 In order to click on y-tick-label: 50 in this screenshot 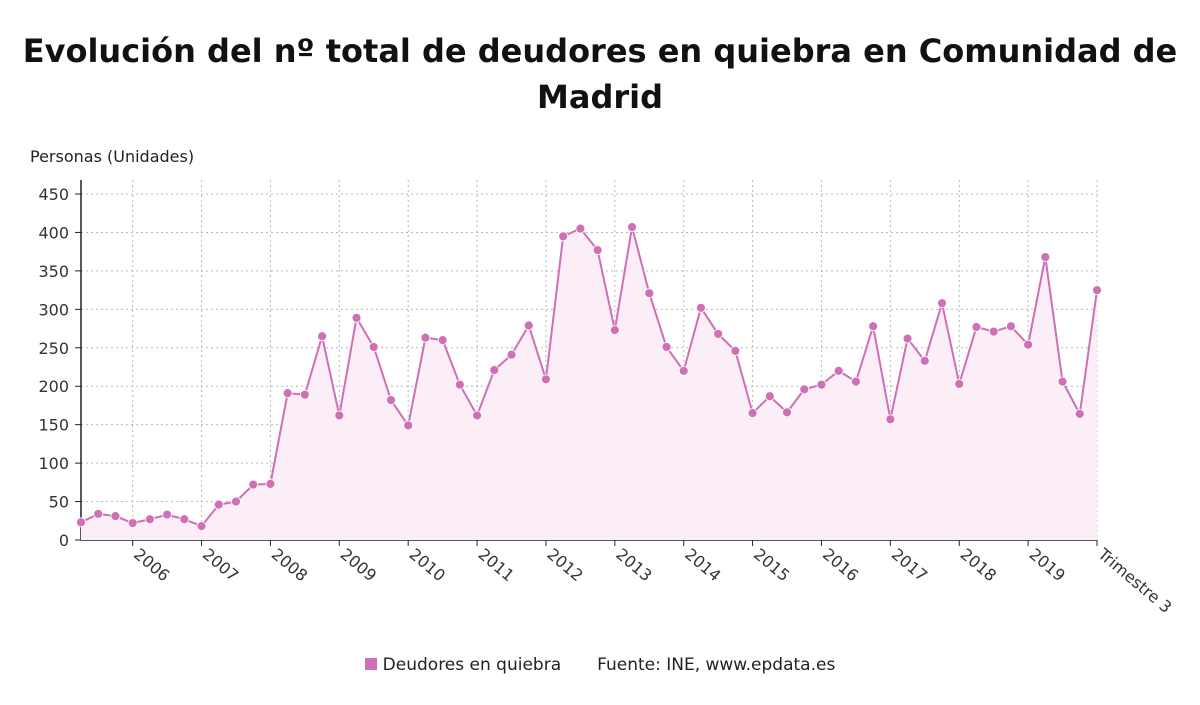, I will do `click(59, 502)`.